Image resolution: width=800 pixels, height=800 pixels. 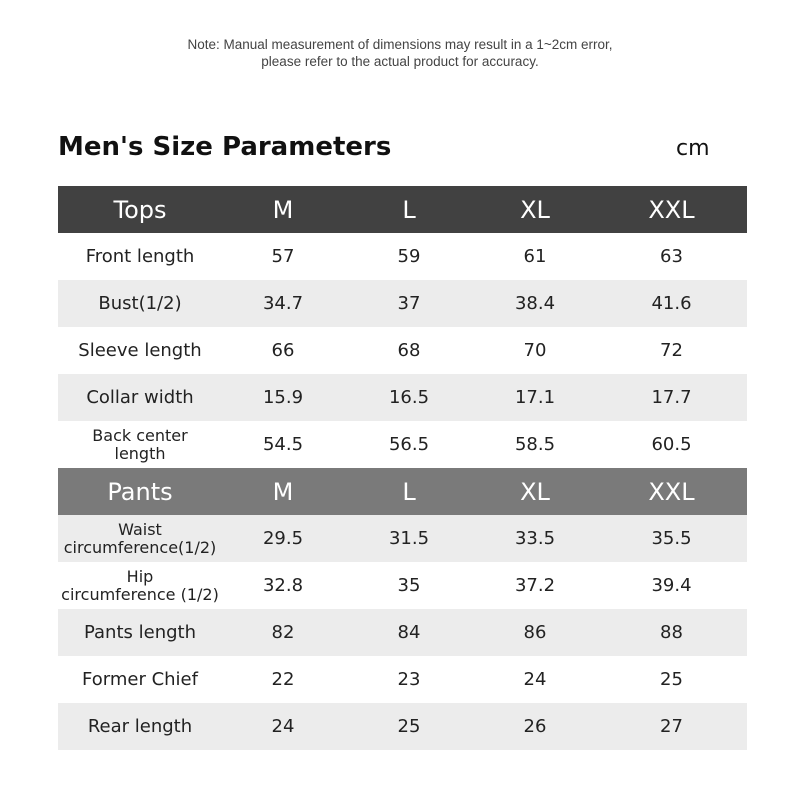 What do you see at coordinates (535, 538) in the screenshot?
I see `value-xl: 33.5` at bounding box center [535, 538].